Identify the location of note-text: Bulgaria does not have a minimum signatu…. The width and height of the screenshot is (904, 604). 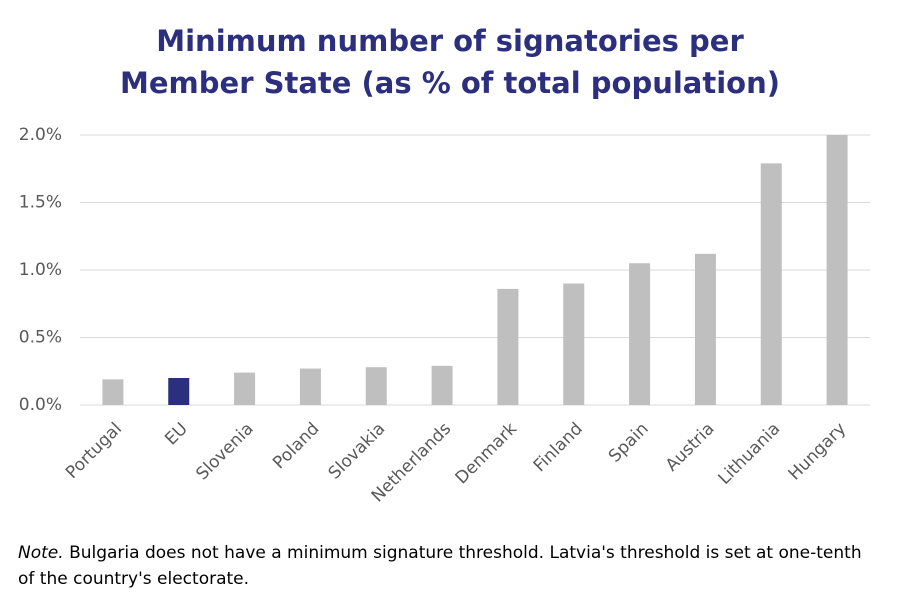
(440, 566).